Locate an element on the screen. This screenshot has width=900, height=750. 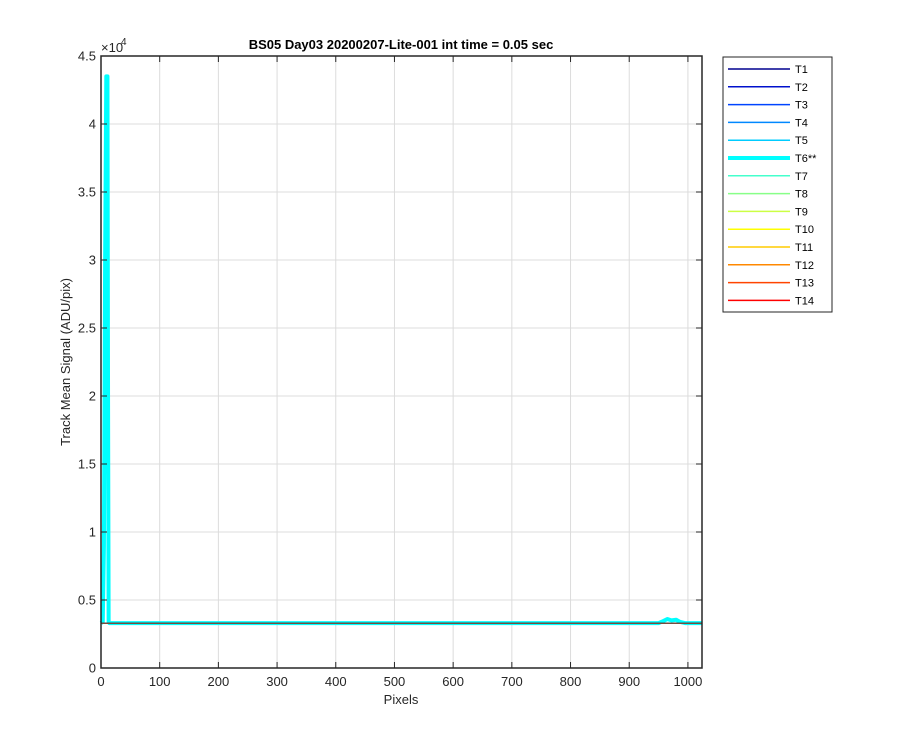
legend-label: T2 is located at coordinates (801, 88).